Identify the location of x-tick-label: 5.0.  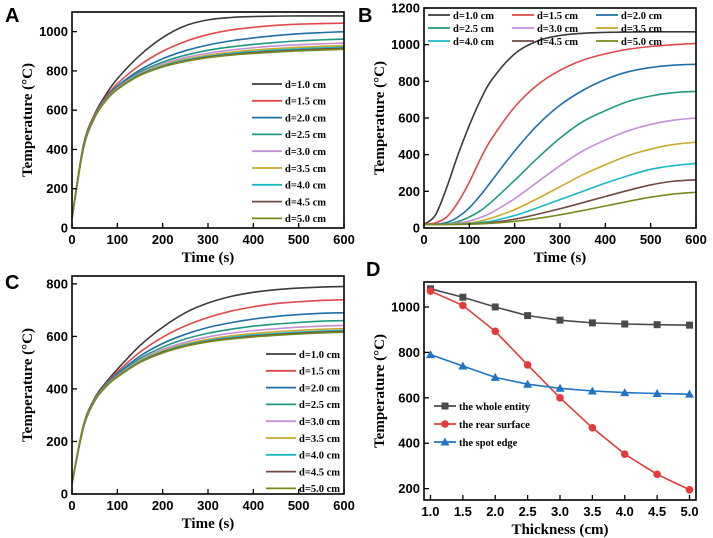
(689, 511).